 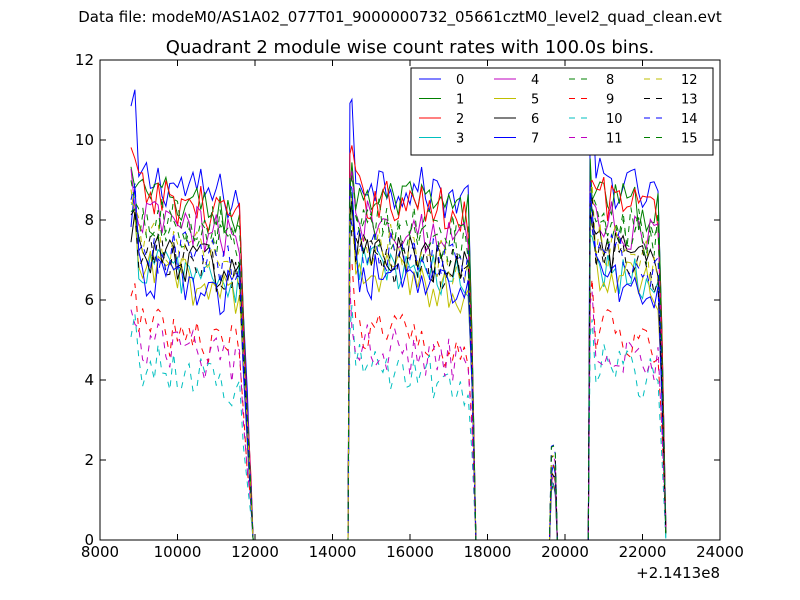 I want to click on y-tick-label: 4, so click(x=89, y=380).